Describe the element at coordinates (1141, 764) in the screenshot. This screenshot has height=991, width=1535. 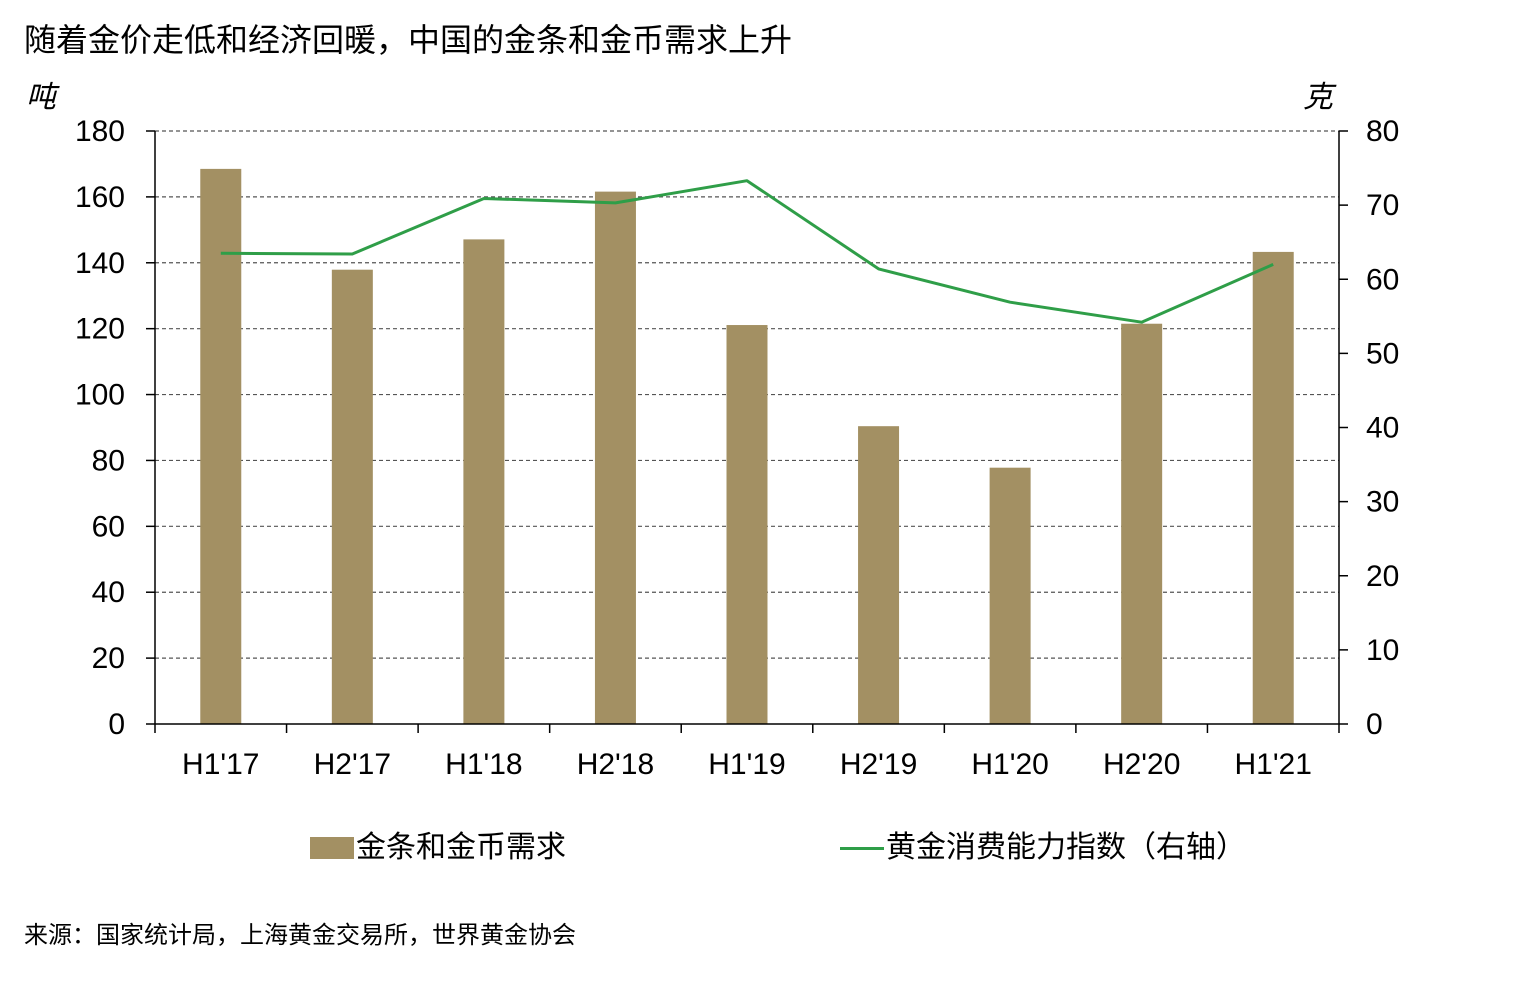
I see `x-tick-label: H2'20` at that location.